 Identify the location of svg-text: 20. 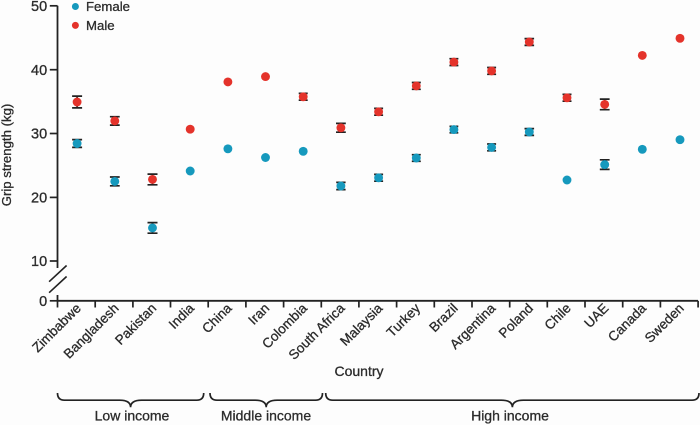
(39, 199).